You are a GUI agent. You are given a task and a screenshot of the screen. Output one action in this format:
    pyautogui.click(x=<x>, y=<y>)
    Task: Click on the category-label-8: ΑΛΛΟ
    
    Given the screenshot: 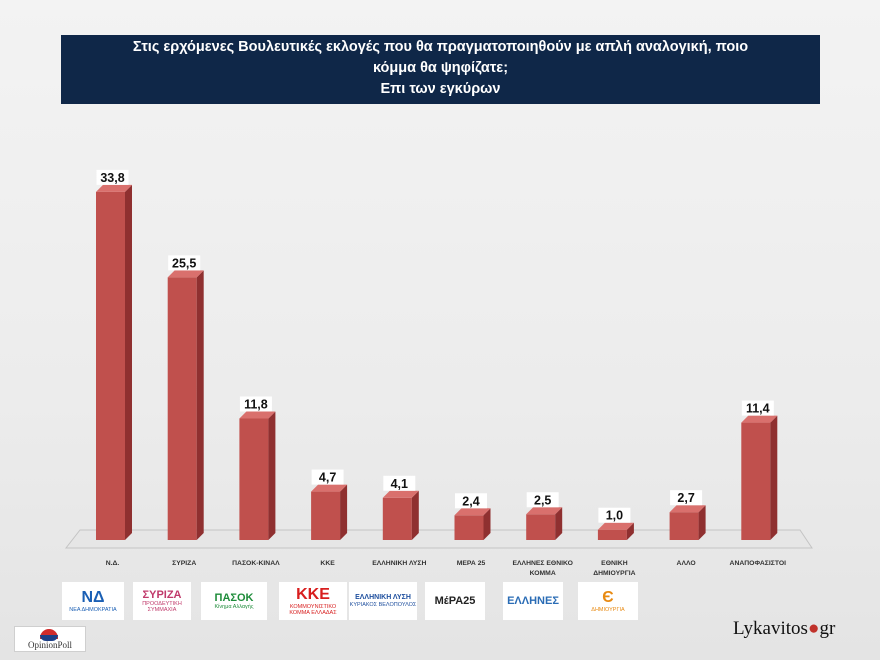 What is the action you would take?
    pyautogui.click(x=686, y=563)
    